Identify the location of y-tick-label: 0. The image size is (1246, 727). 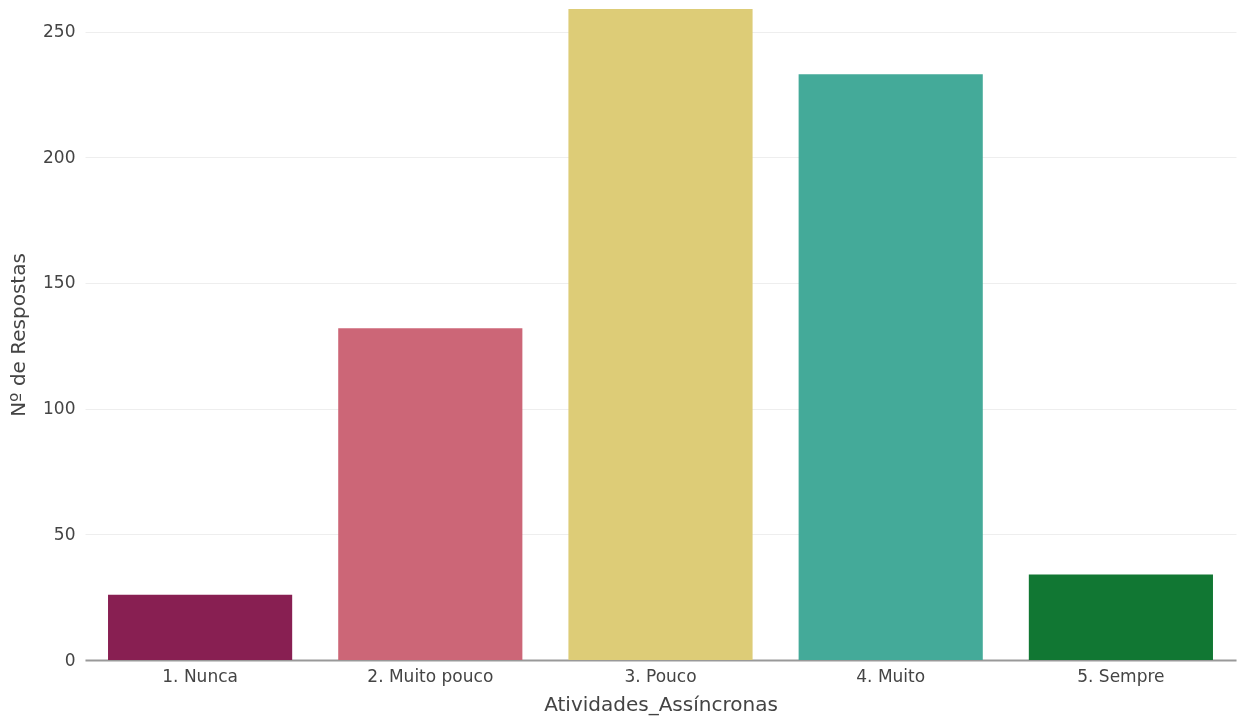
(70, 659).